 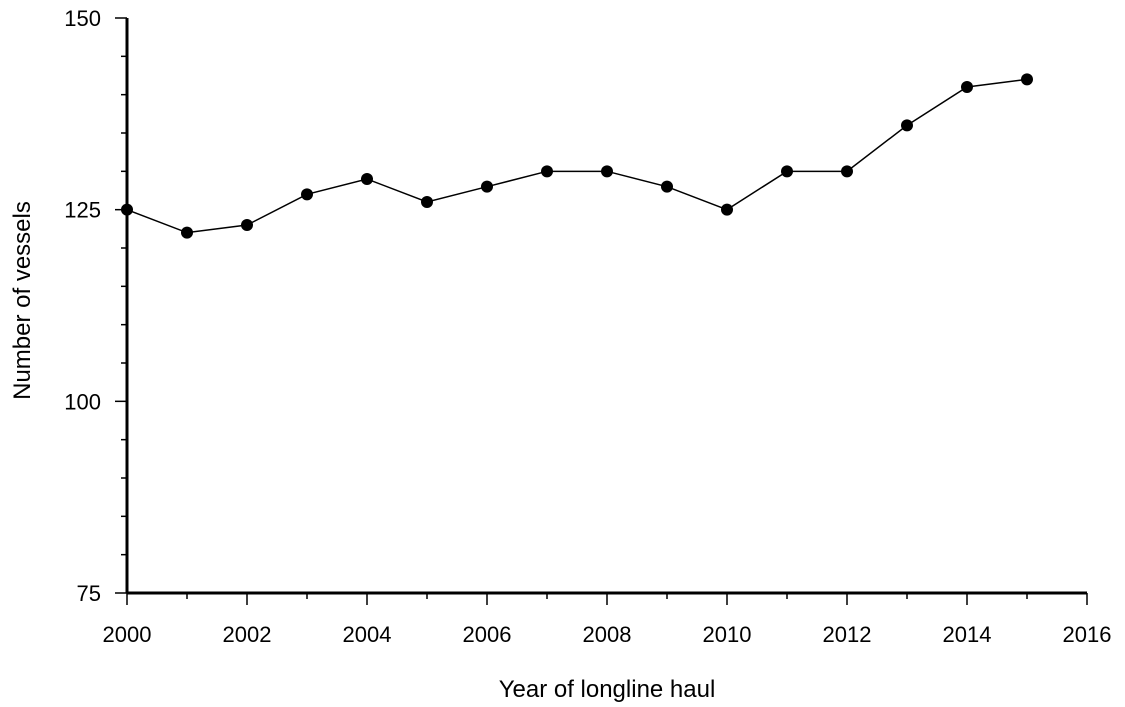 I want to click on x-tick-label: 2010, so click(x=727, y=634).